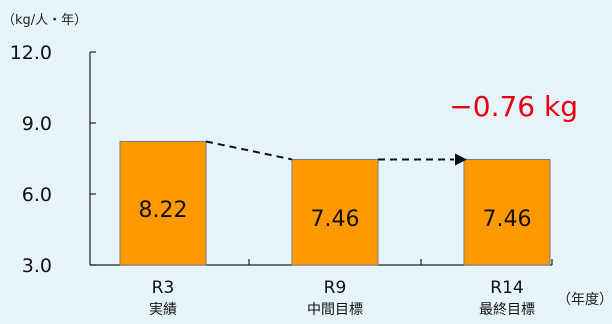  I want to click on x-unit-label: （年度）, so click(584, 300).